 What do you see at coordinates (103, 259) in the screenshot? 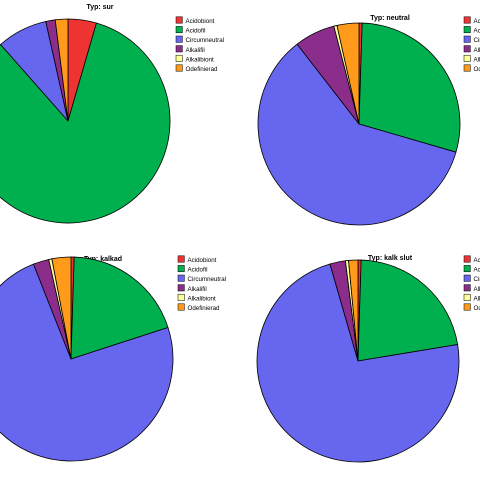
I see `pie-title: Typ: kalkad` at bounding box center [103, 259].